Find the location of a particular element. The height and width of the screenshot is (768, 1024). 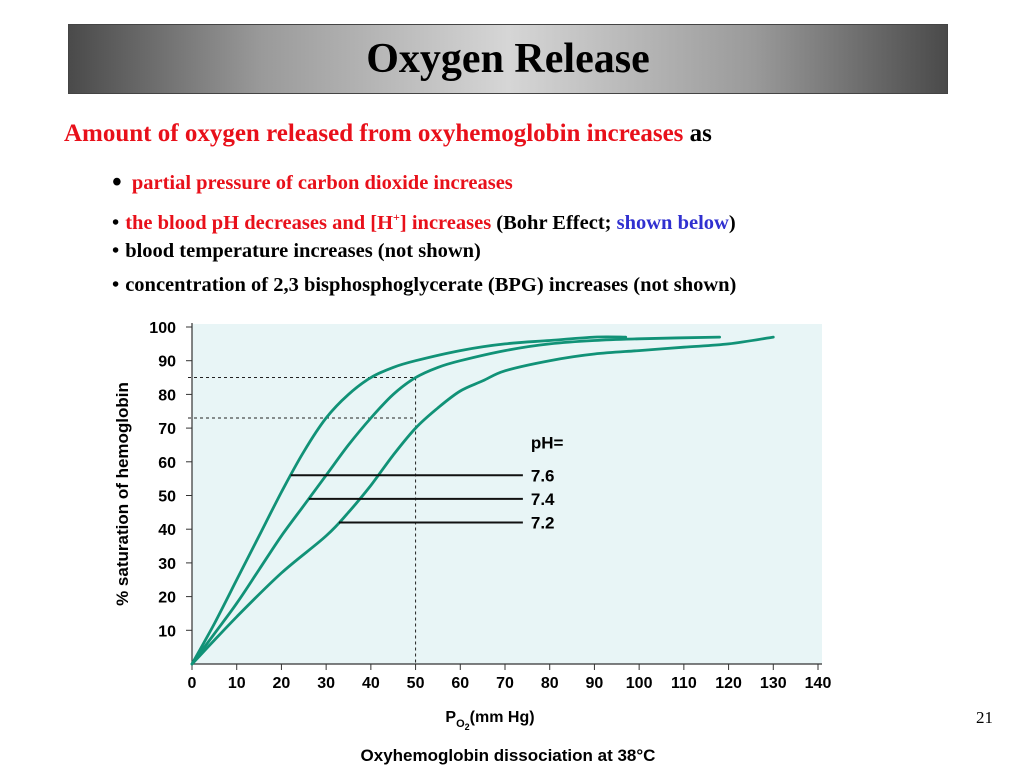

y-axis-label: % saturation of hemoglobin is located at coordinates (122, 494).